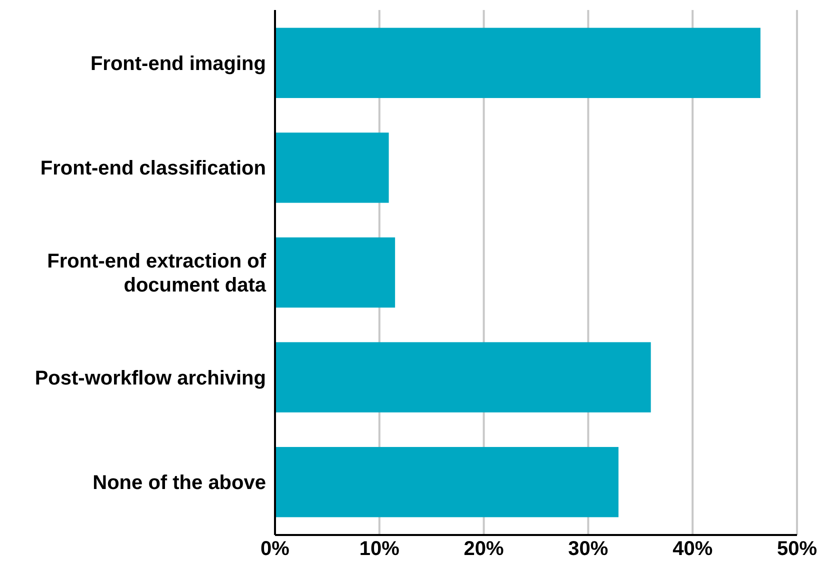  I want to click on x-tick-label: 20%, so click(484, 549).